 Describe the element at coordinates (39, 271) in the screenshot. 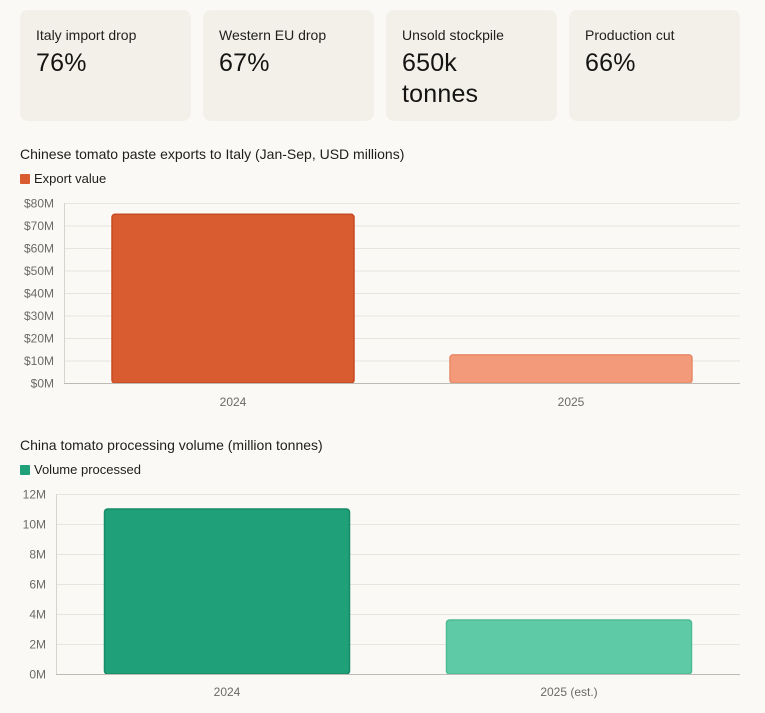

I see `y-tick-label: $50M` at that location.